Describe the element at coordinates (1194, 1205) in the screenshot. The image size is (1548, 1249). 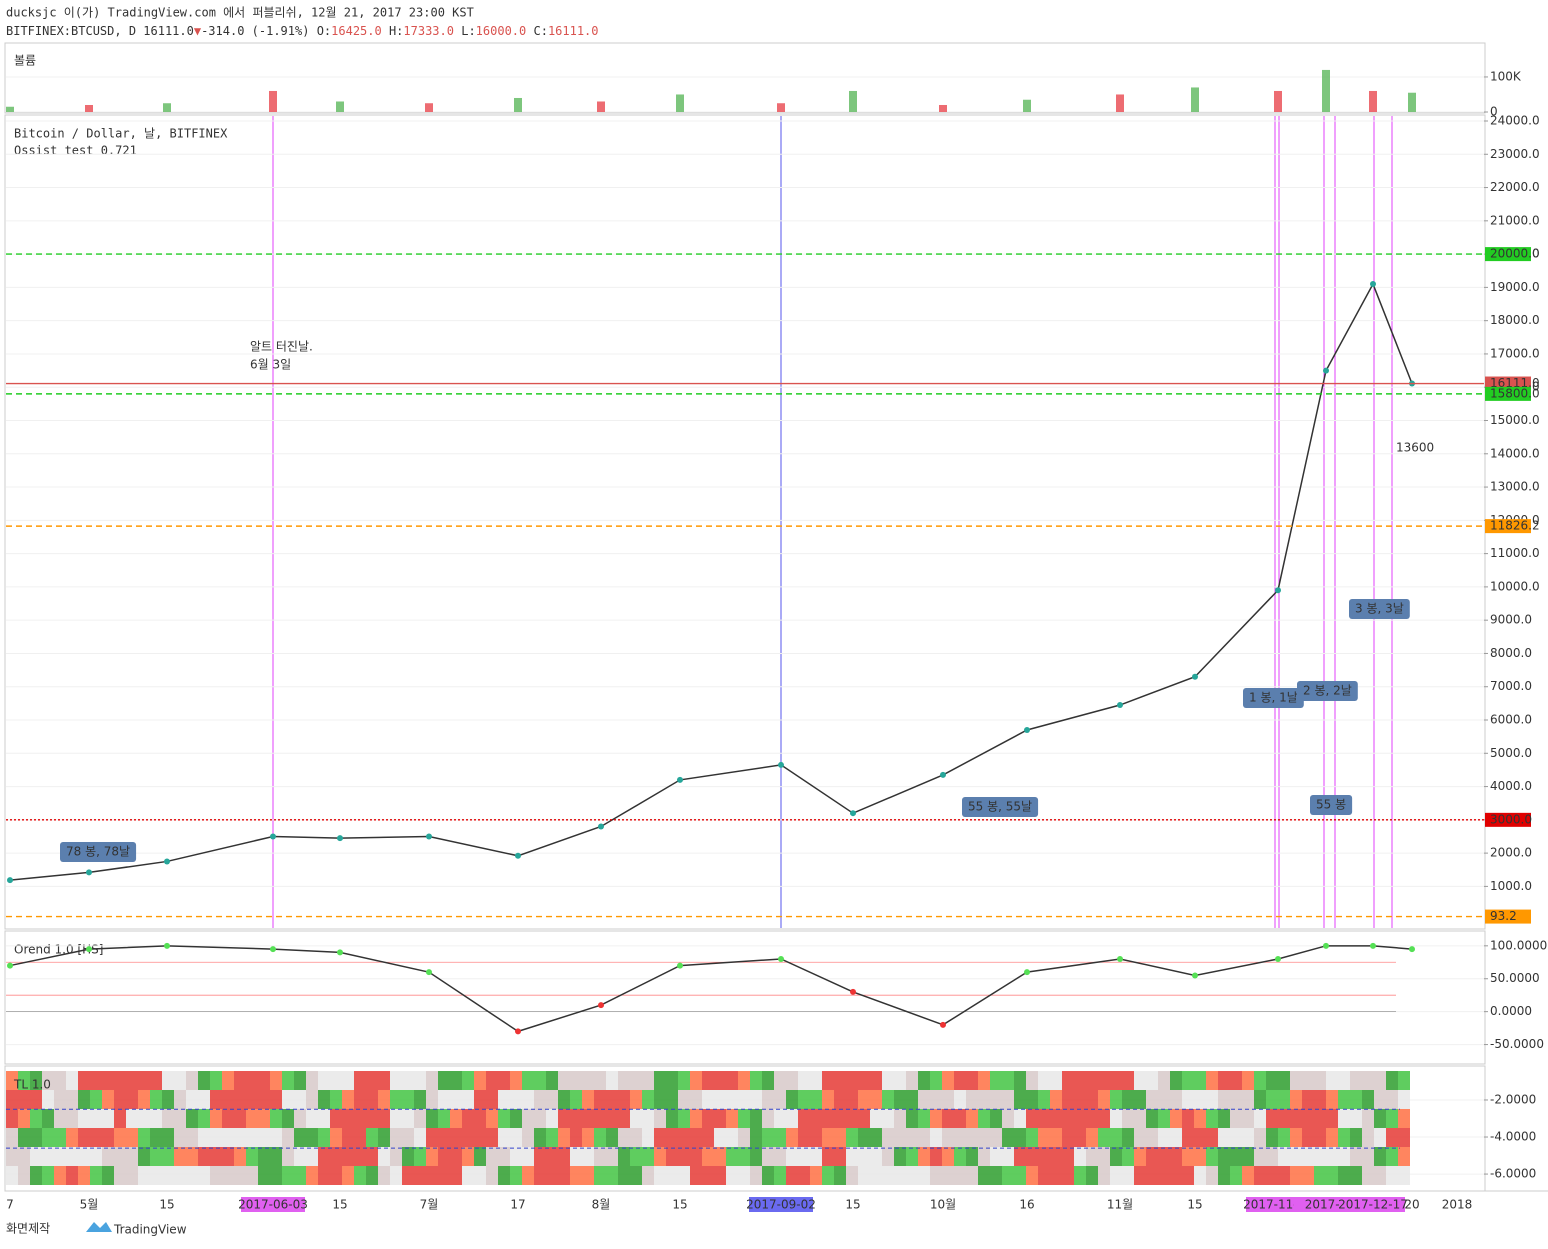
I see `x-tick-label: 15` at that location.